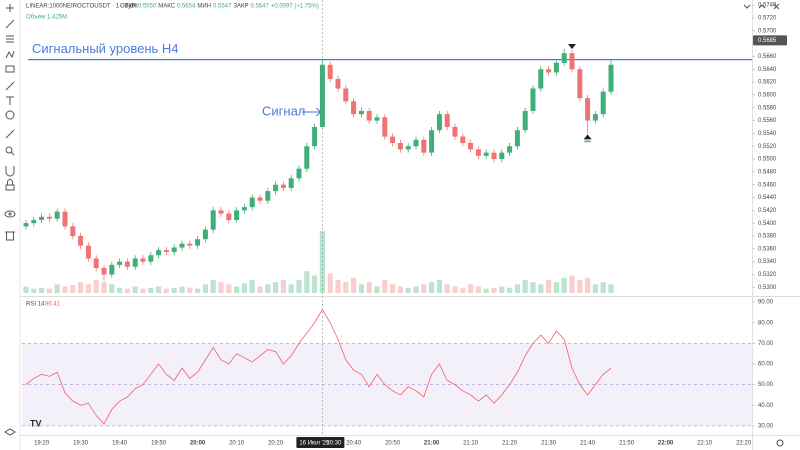  Describe the element at coordinates (767, 121) in the screenshot. I see `price-tick-label: 0.5560` at that location.